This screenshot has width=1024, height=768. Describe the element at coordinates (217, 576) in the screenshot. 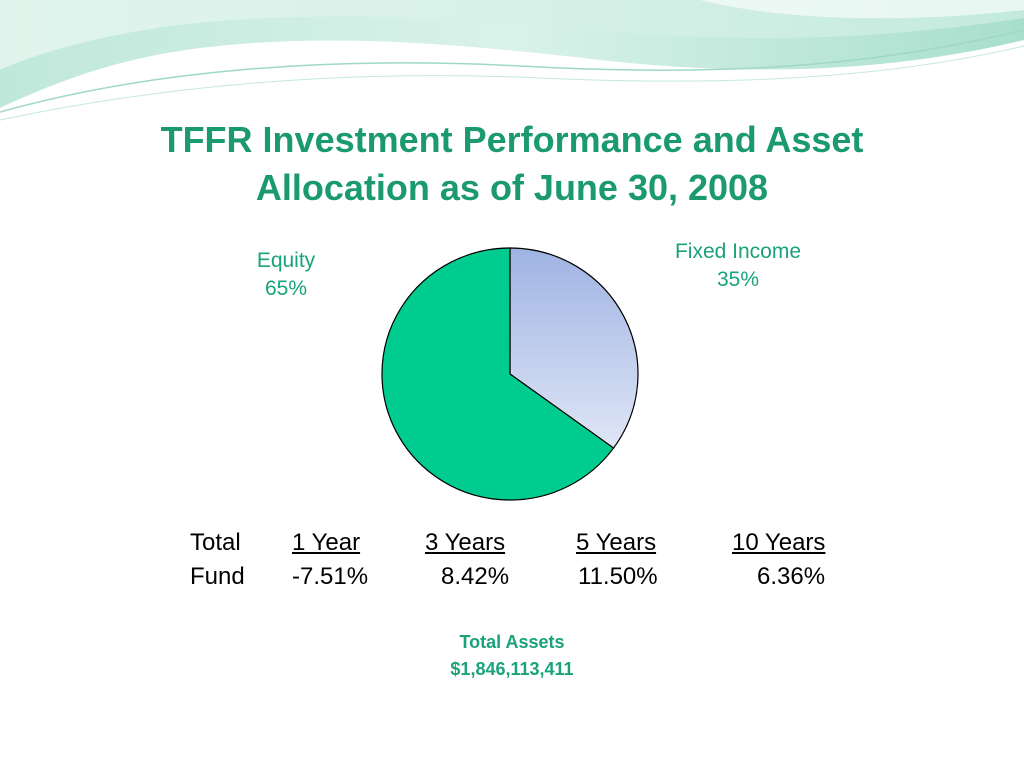

I see `row-label-fund: Fund` at that location.